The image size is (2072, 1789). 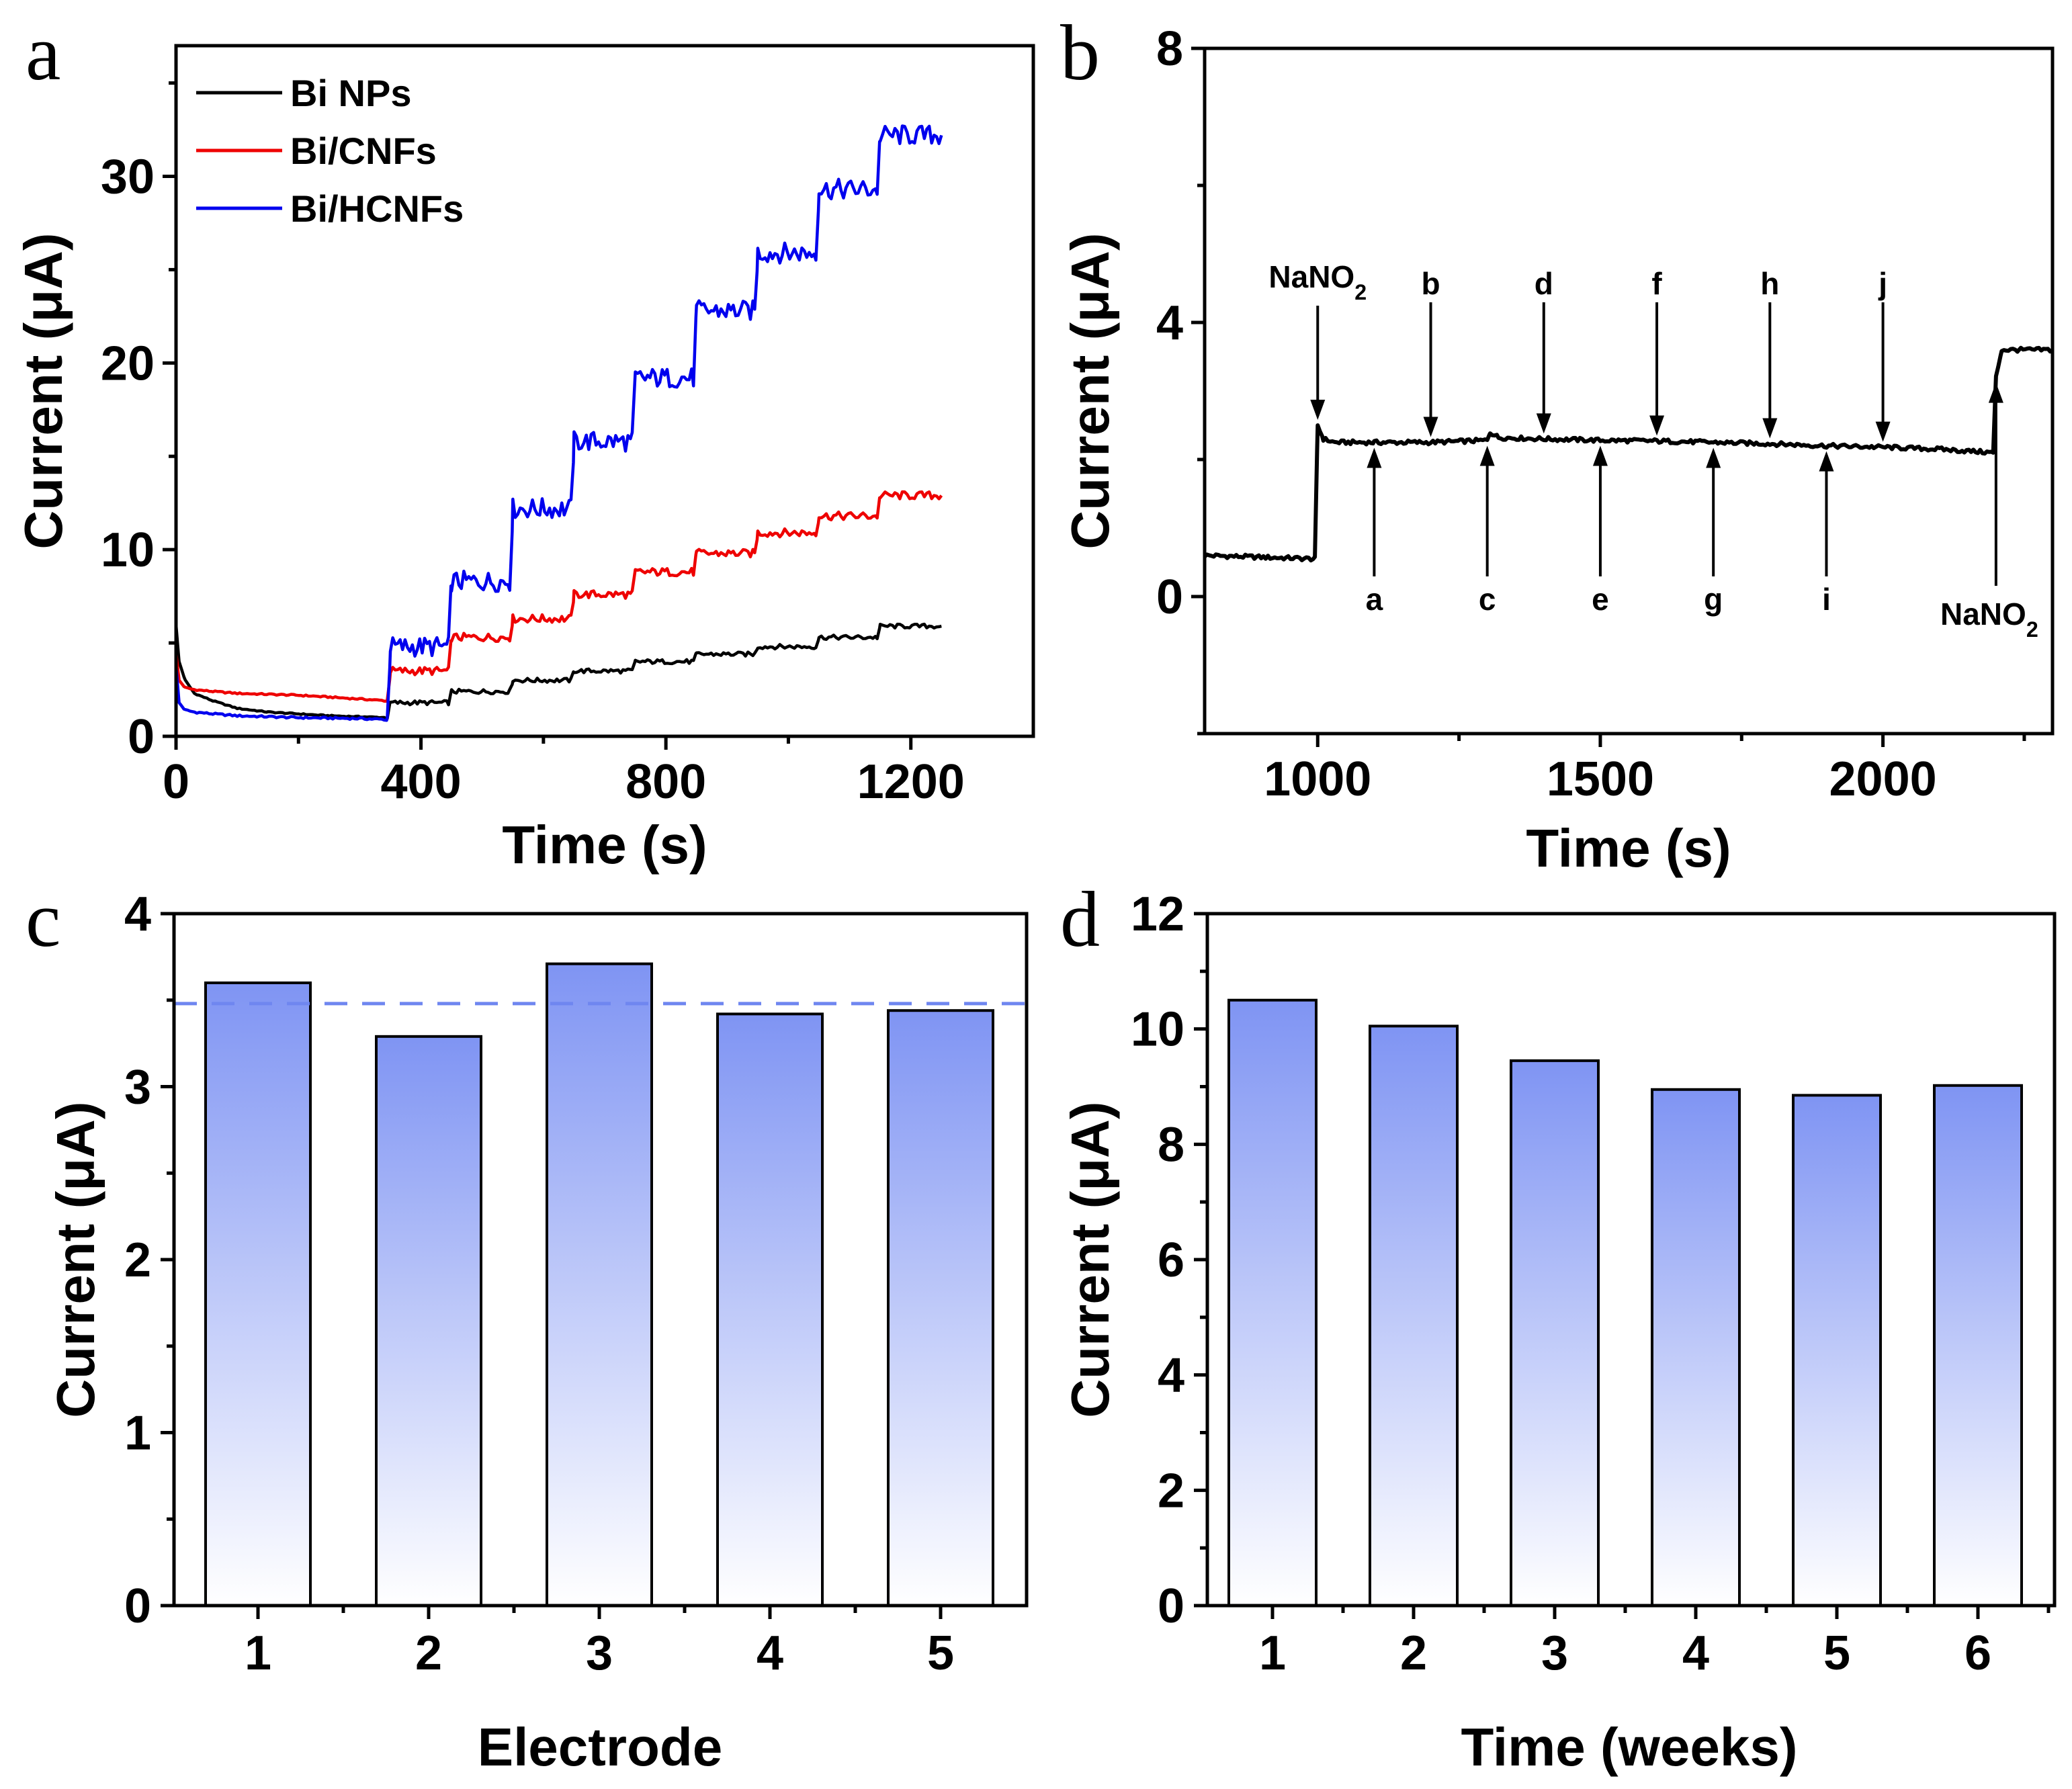 I want to click on panel-d-y-tick-label: 8, so click(x=1171, y=1145).